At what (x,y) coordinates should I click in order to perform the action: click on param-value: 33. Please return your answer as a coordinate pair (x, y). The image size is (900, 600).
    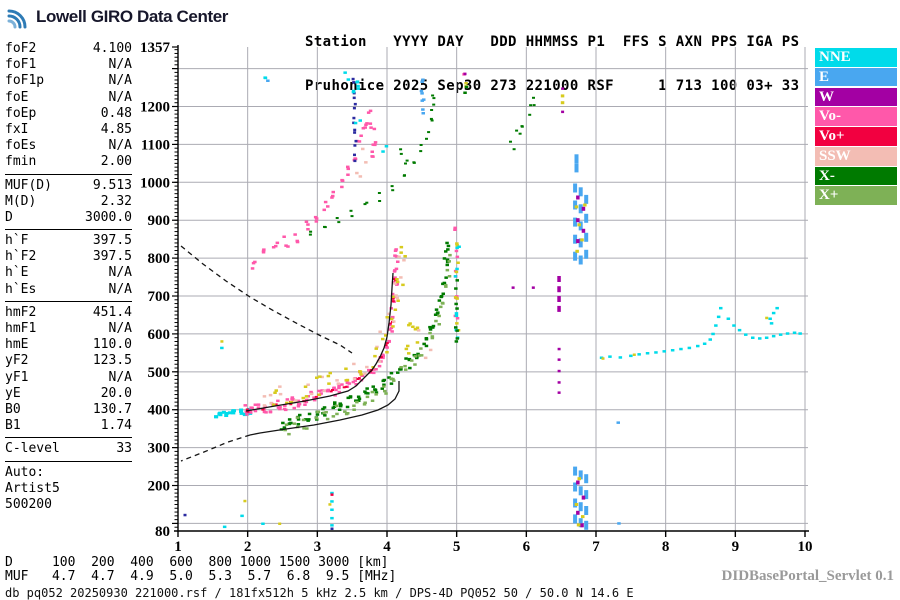
    Looking at the image, I should click on (124, 449).